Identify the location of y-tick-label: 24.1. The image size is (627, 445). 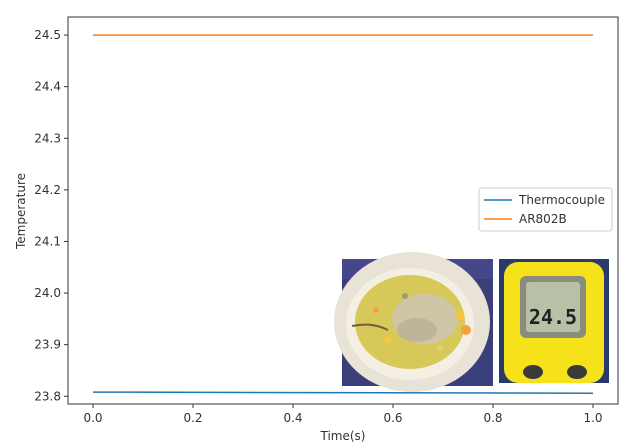
(47, 241).